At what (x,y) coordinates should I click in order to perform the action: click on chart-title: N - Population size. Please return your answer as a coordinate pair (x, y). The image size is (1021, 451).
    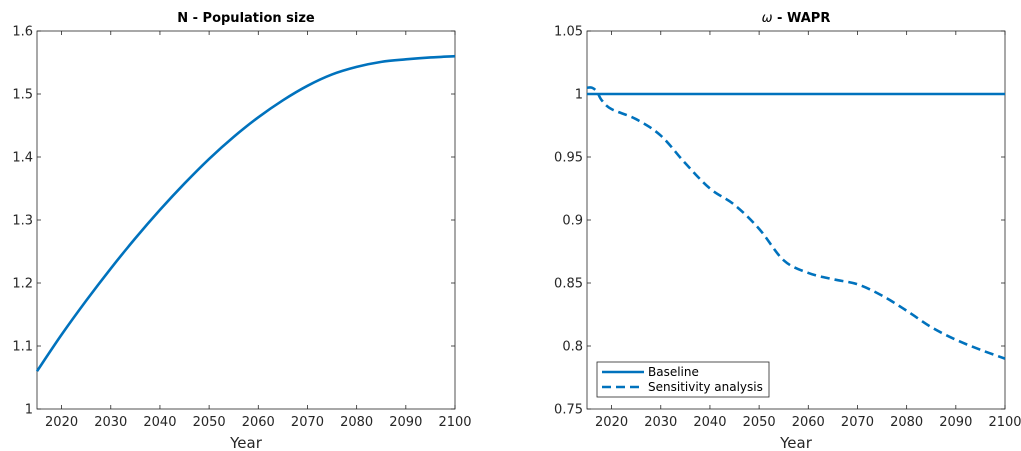
    Looking at the image, I should click on (246, 18).